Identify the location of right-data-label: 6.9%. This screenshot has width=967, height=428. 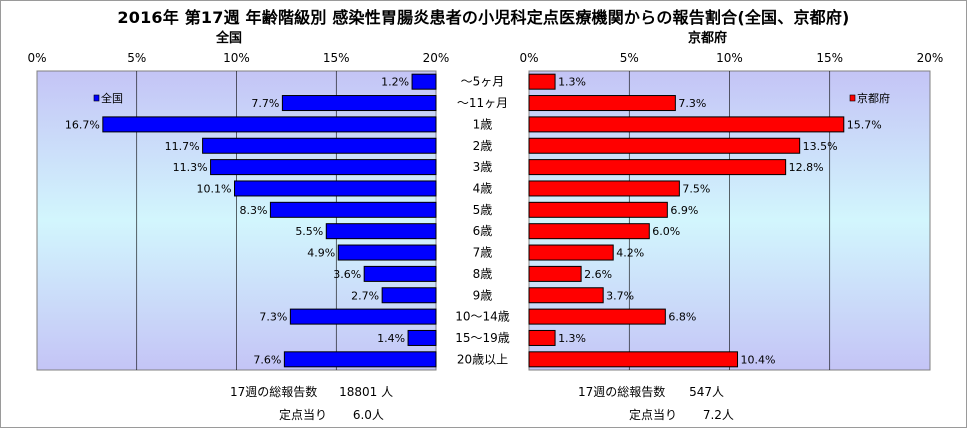
(684, 210).